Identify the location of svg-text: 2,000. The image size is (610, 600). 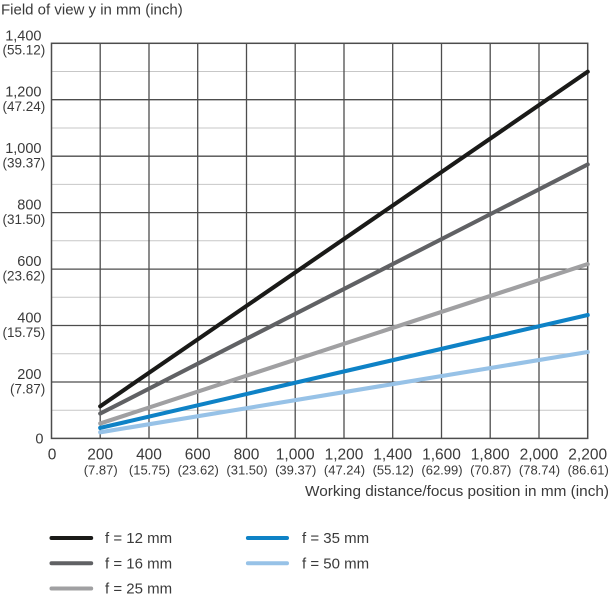
(539, 455).